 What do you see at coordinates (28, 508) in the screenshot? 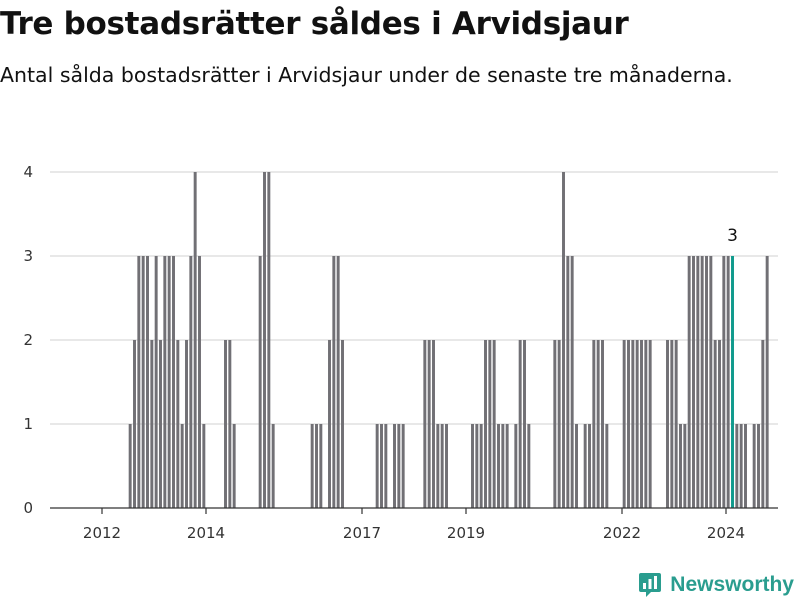
I see `y-tick-label: 0` at bounding box center [28, 508].